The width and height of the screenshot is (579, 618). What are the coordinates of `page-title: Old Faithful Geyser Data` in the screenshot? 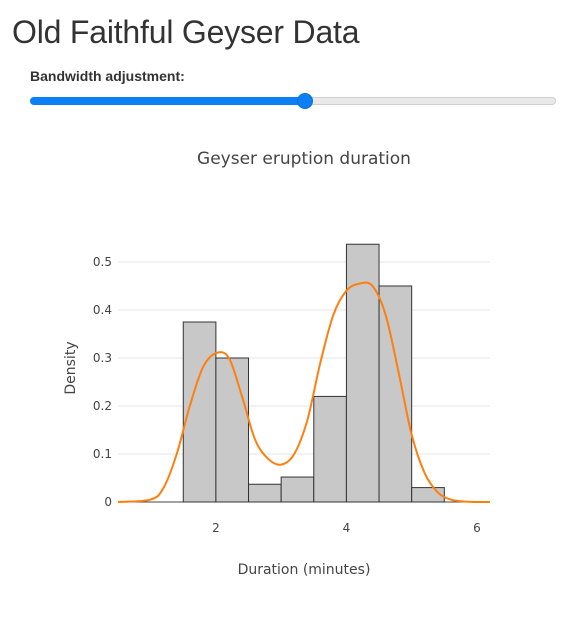 It's located at (186, 32).